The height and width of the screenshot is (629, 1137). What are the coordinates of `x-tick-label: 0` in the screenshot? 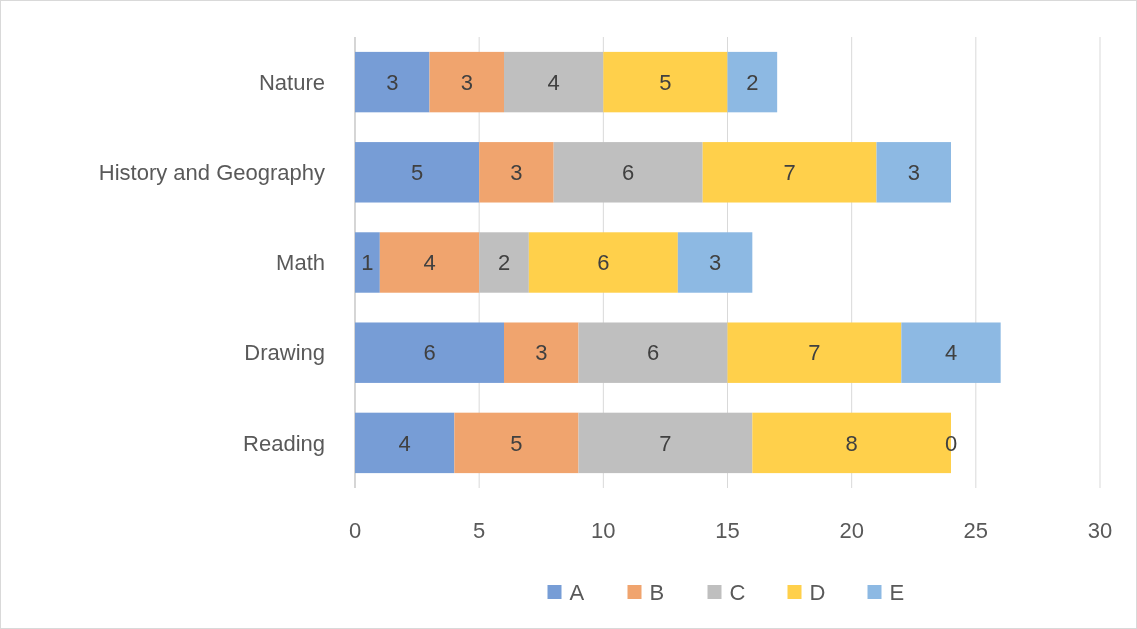 It's located at (355, 530).